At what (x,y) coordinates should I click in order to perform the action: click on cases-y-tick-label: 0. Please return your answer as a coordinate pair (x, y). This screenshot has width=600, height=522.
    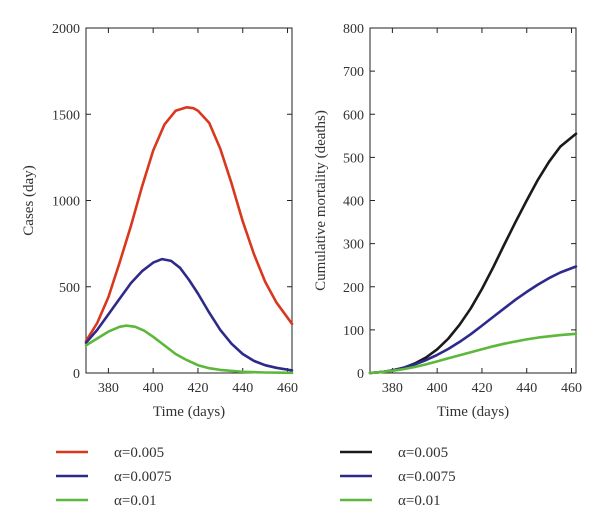
    Looking at the image, I should click on (76, 374).